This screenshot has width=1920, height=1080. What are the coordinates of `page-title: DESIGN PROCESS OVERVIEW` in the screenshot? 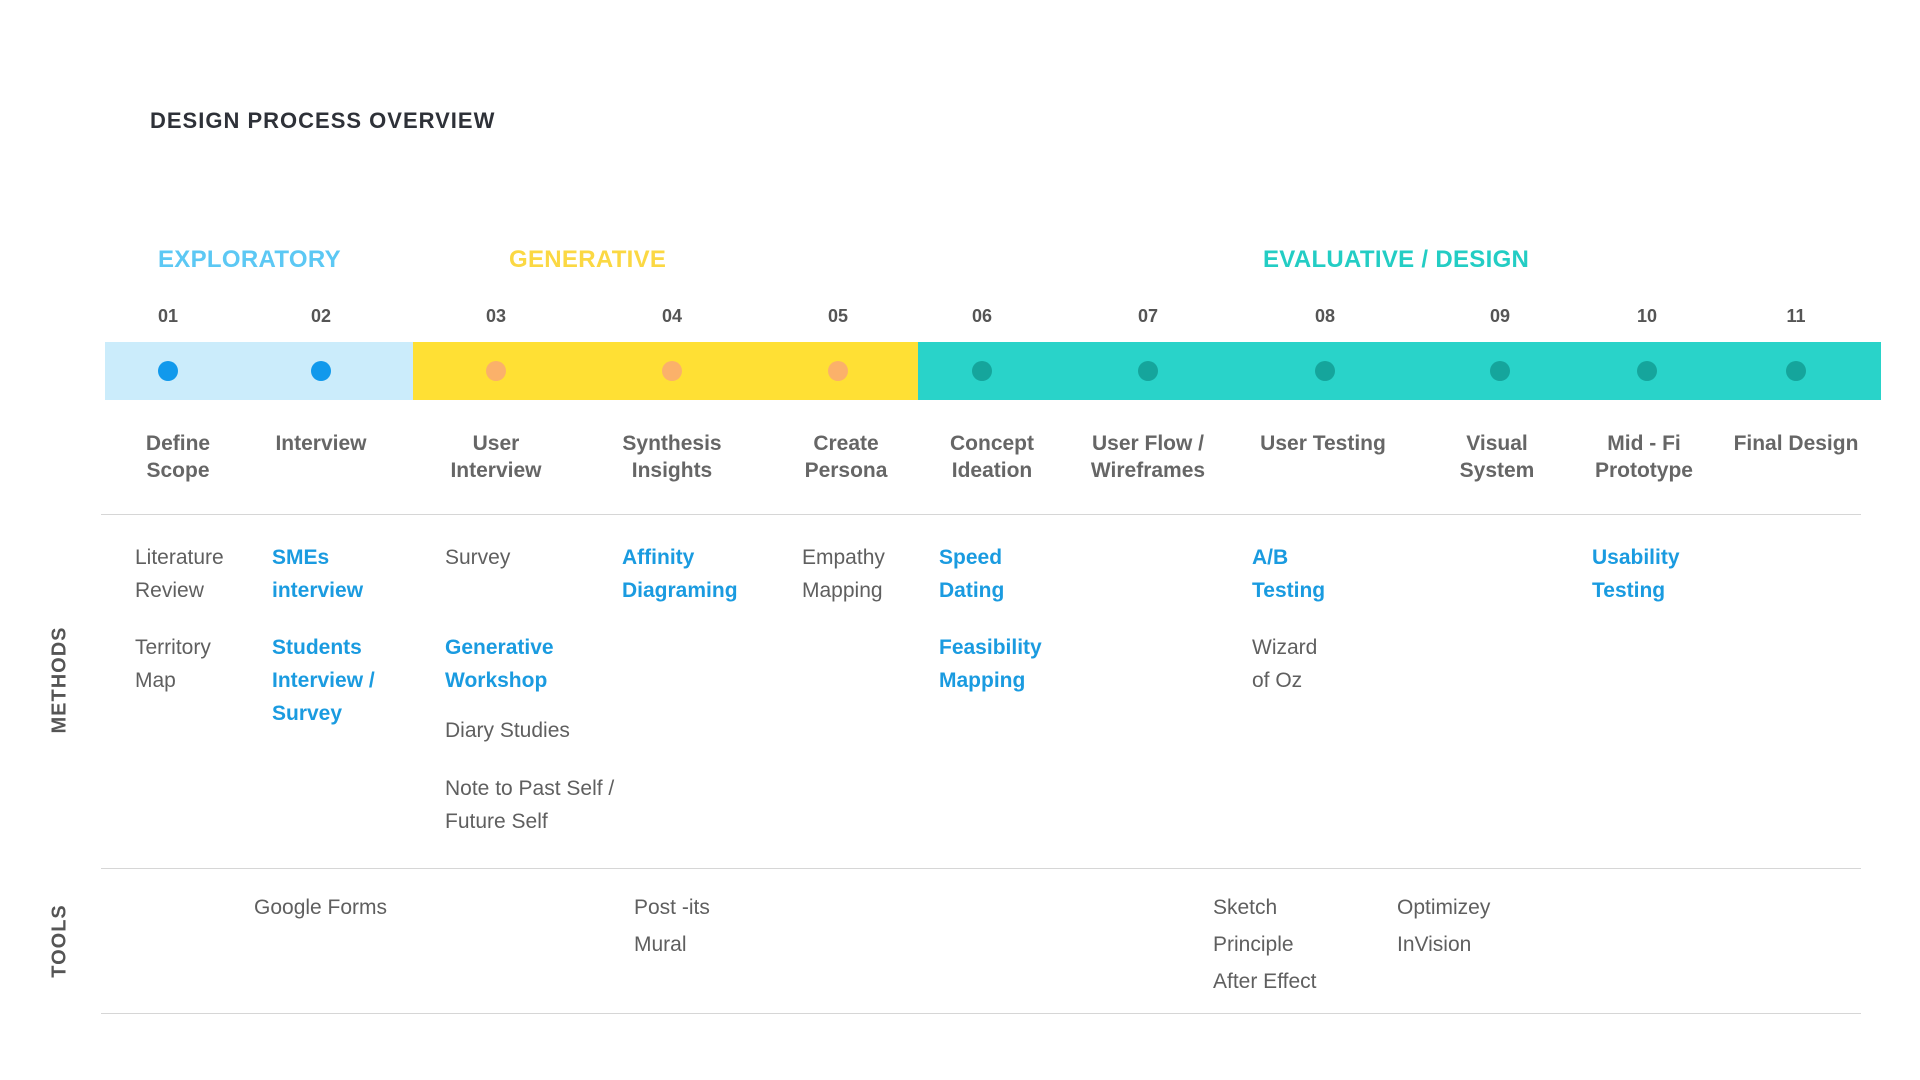 It's located at (323, 120).